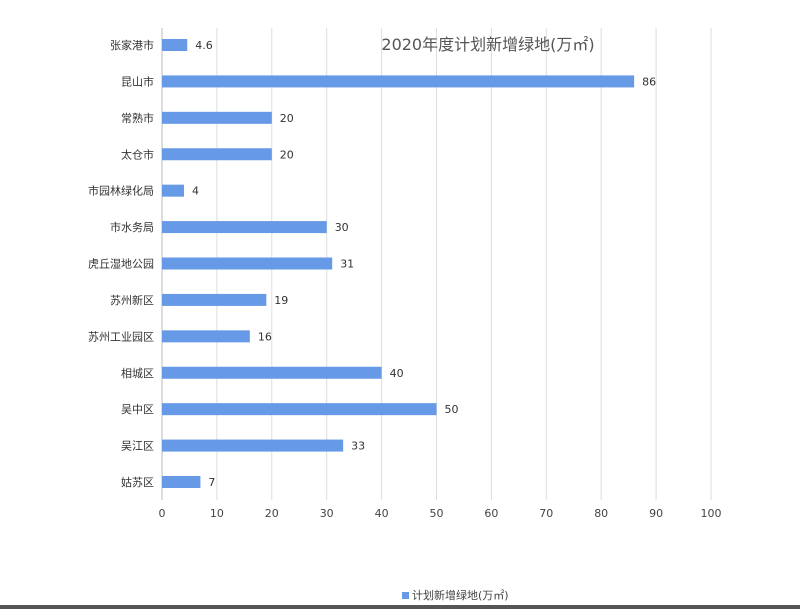 The height and width of the screenshot is (613, 800). Describe the element at coordinates (460, 595) in the screenshot. I see `legend-label: 计划新增绿地(万㎡)` at that location.